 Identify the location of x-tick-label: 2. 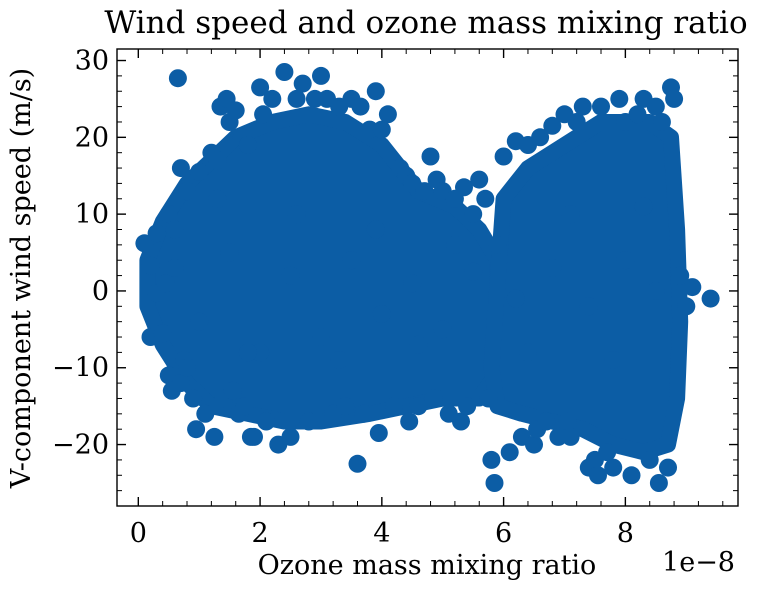
(259, 533).